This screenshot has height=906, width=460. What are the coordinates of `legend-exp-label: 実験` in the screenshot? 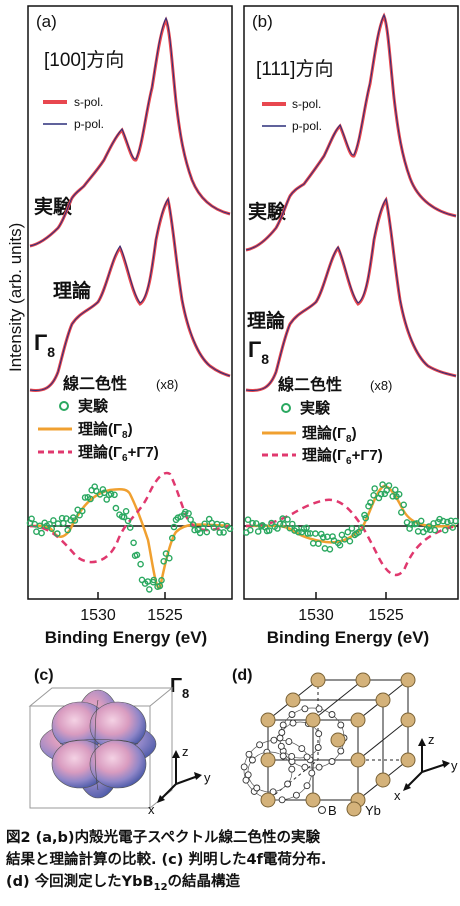 It's located at (93, 406).